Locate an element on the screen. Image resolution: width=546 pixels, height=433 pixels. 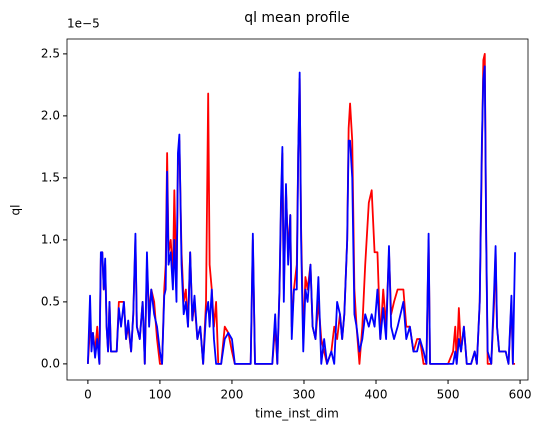
offset-text: 1e−5 is located at coordinates (83, 24).